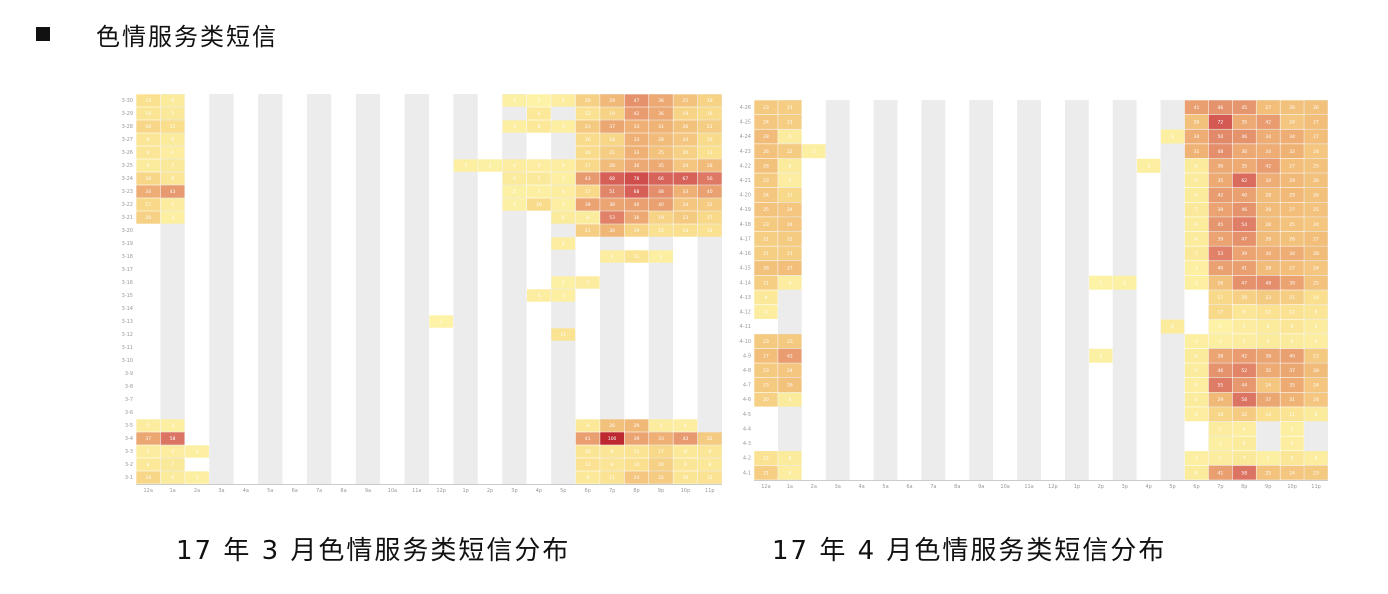 The width and height of the screenshot is (1388, 594). I want to click on y-tick-label: 4-13, so click(745, 298).